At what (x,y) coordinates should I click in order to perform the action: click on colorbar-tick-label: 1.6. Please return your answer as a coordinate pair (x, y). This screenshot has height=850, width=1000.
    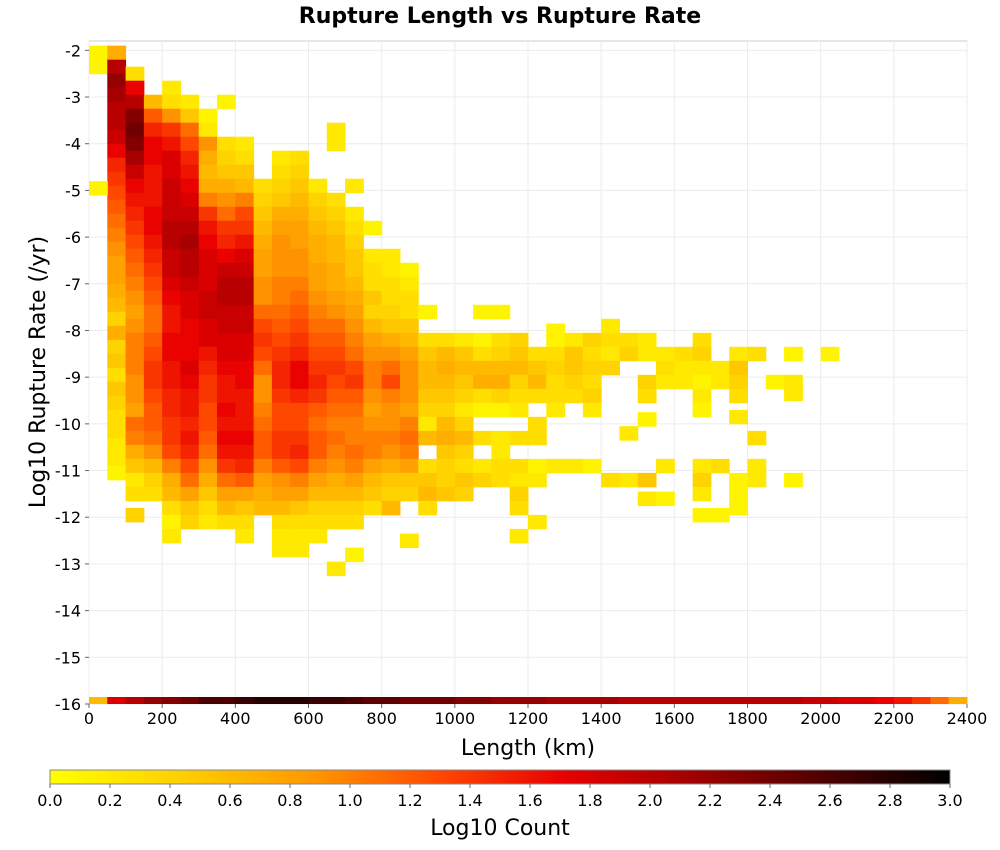
    Looking at the image, I should click on (529, 800).